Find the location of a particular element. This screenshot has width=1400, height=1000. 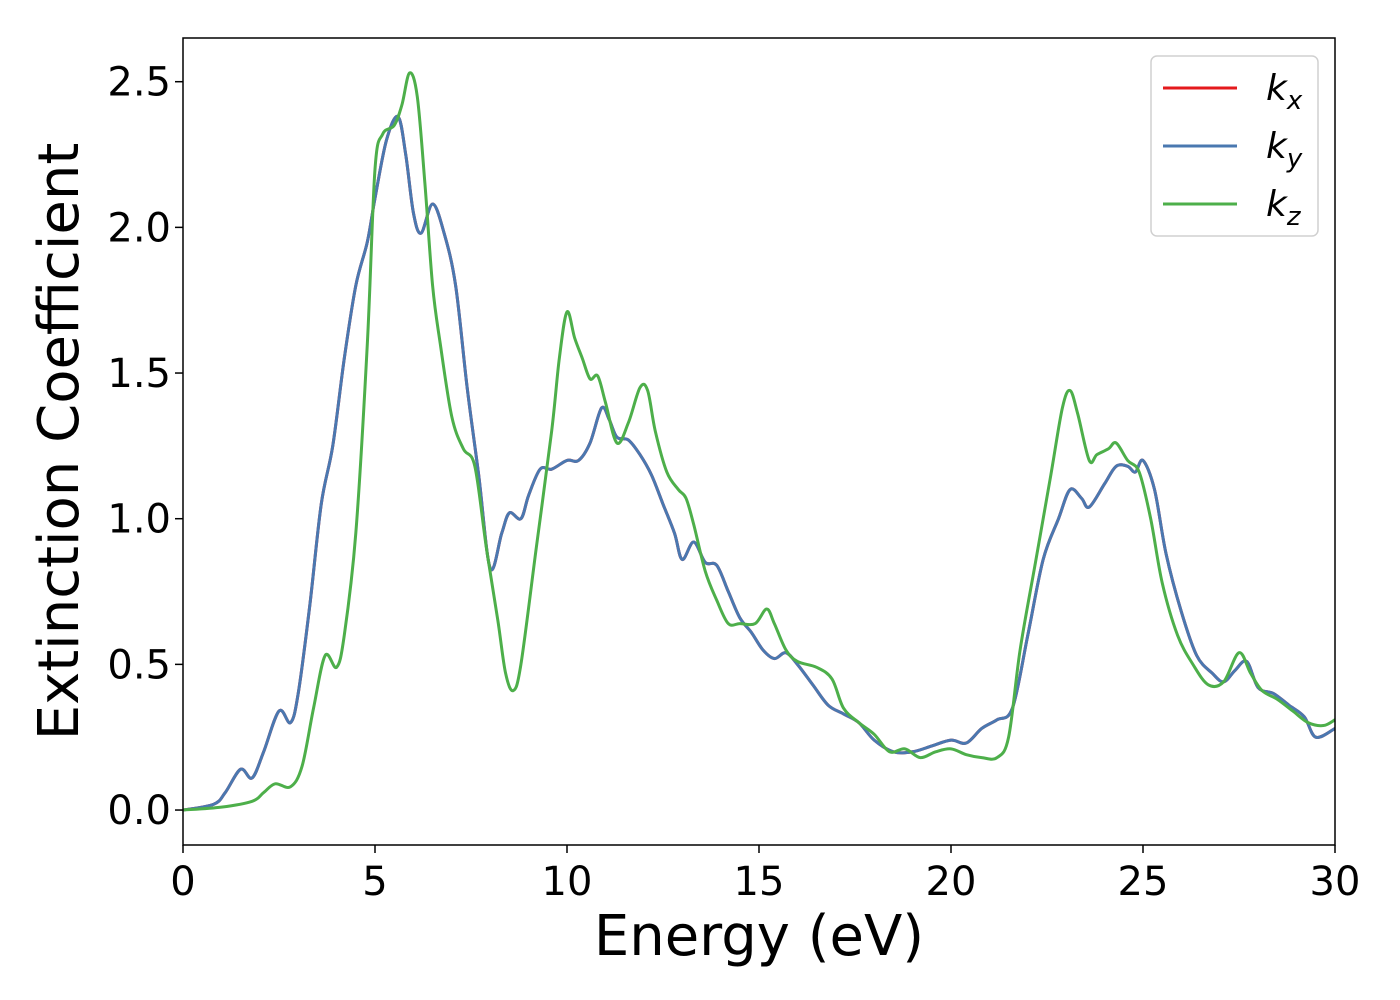

x-axis-title: Energy (eV) is located at coordinates (759, 936).